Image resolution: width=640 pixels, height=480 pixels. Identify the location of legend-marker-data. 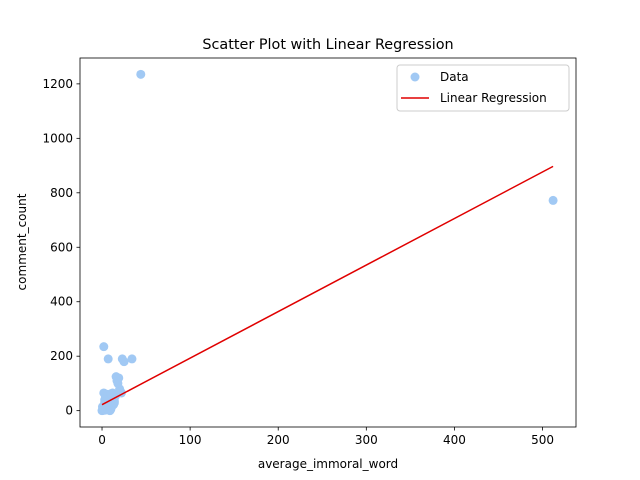
(415, 77).